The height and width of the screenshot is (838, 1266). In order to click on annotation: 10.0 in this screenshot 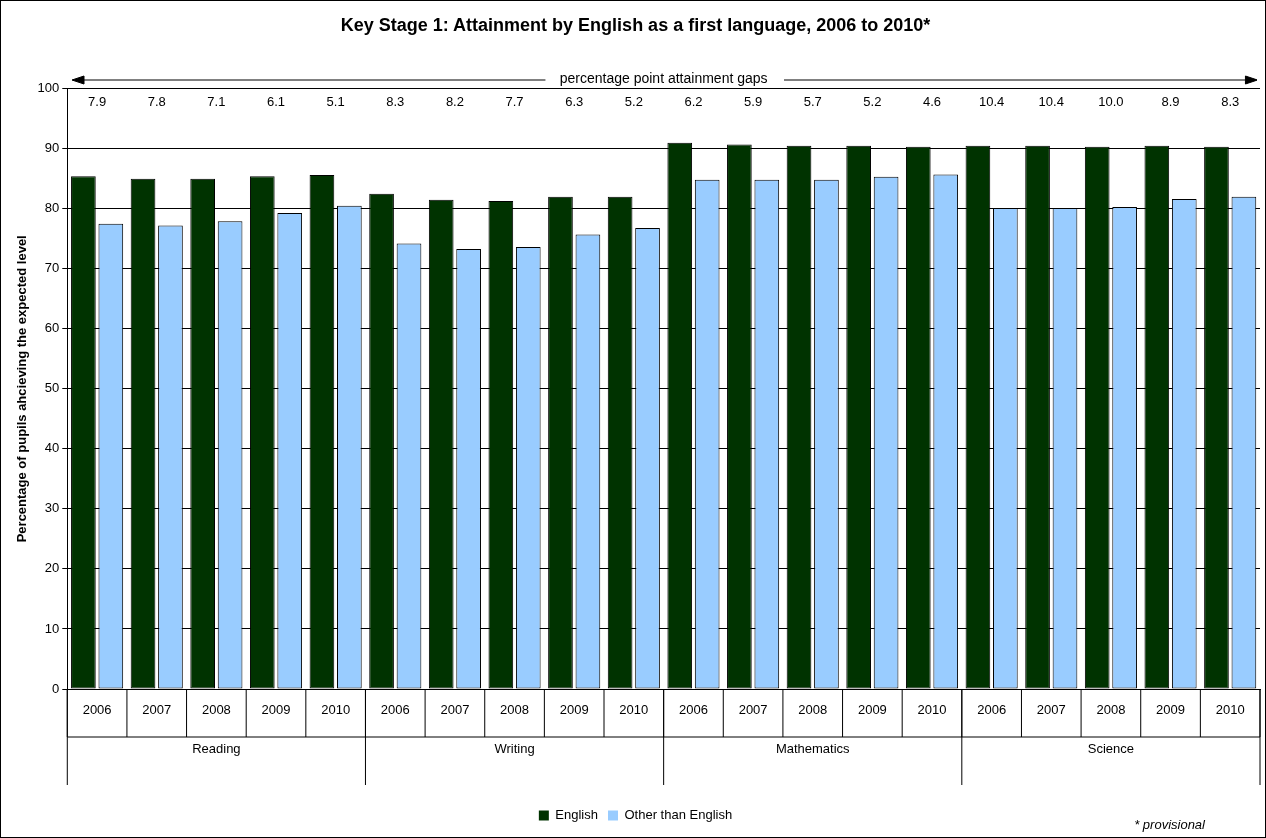, I will do `click(1111, 102)`.